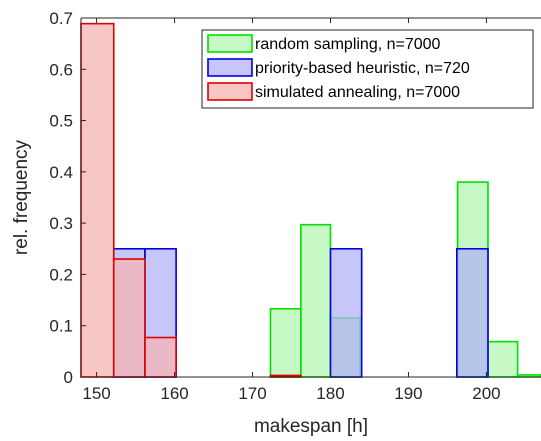 This screenshot has width=541, height=441. I want to click on y-tick-label: 0, so click(68, 377).